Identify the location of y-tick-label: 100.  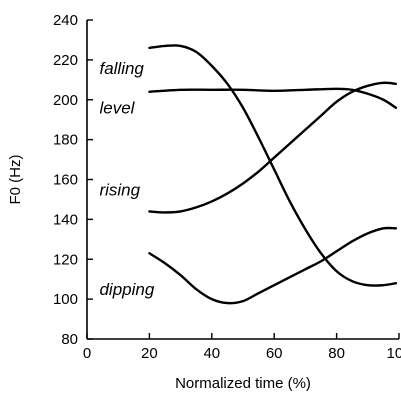
(65, 299).